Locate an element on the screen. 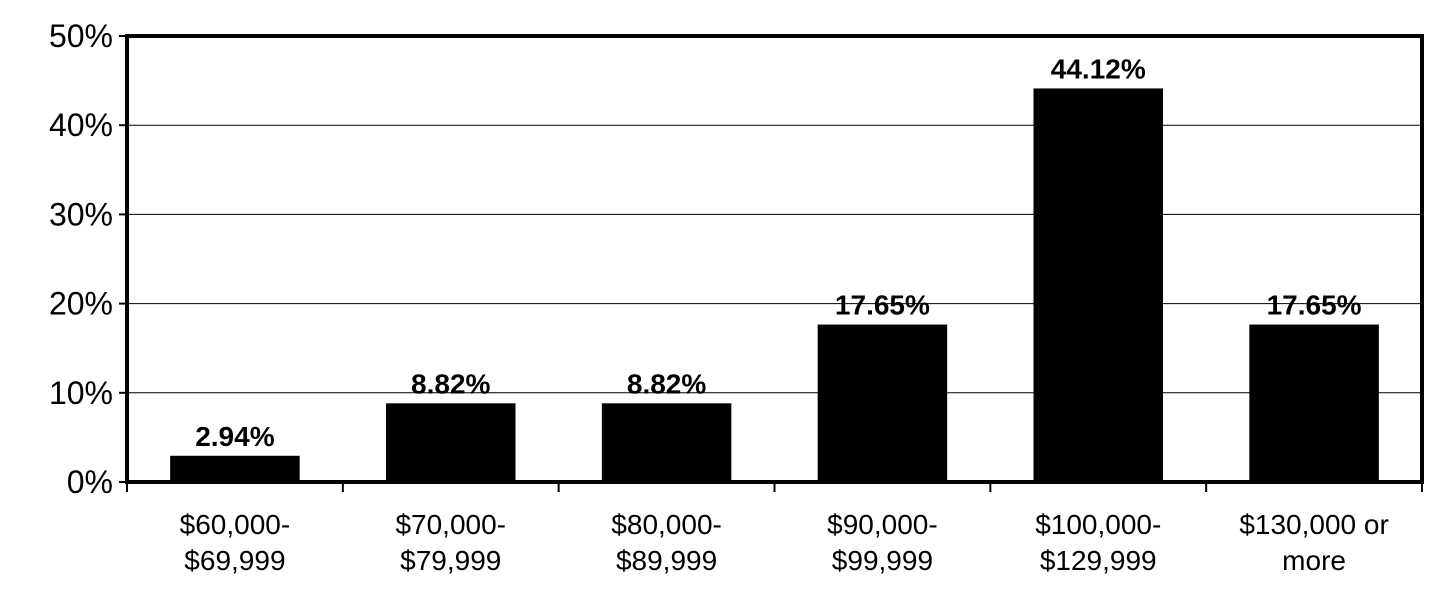  data-label: 44.12% is located at coordinates (1098, 68).